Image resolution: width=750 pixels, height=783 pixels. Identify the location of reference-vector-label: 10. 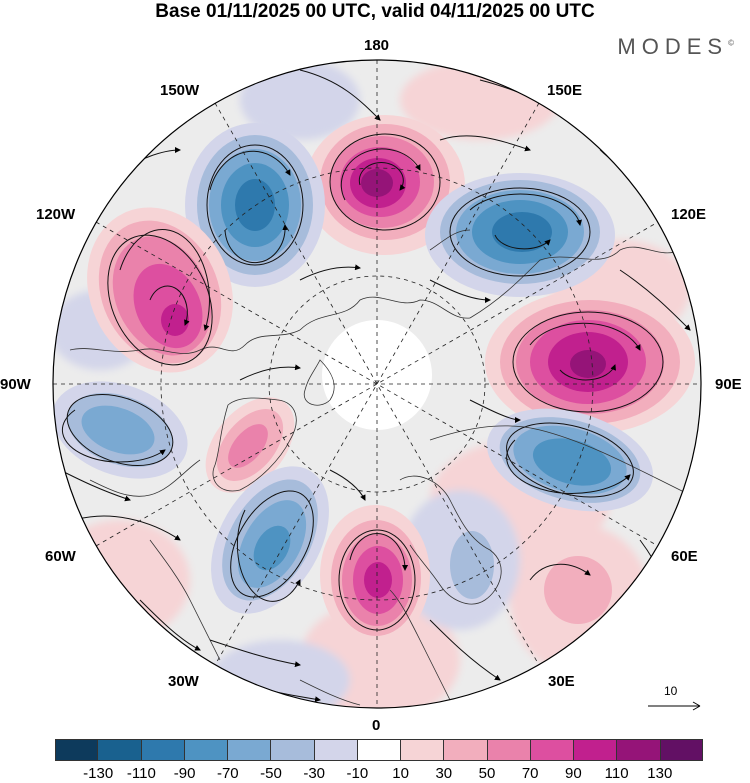
(671, 691).